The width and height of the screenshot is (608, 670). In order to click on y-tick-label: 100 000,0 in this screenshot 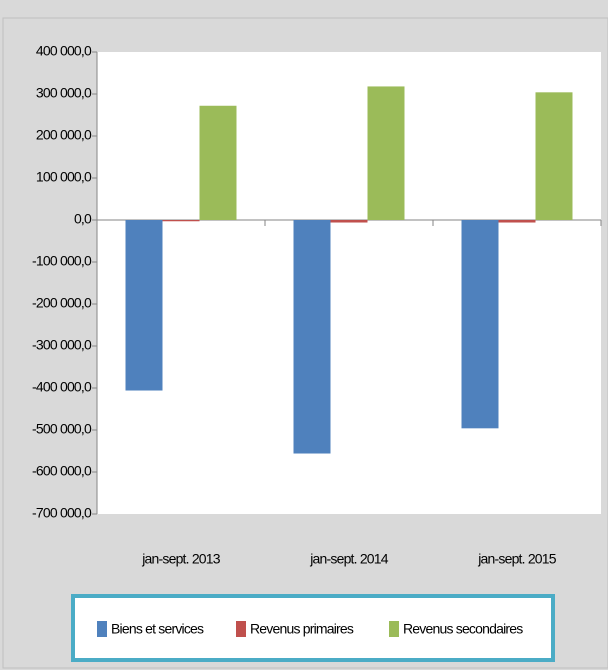, I will do `click(64, 177)`.